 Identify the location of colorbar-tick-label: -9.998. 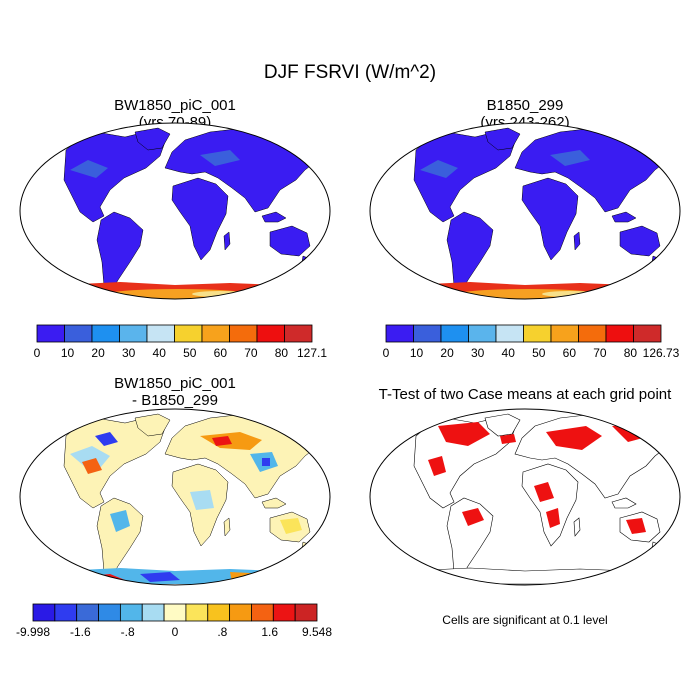
(33, 632).